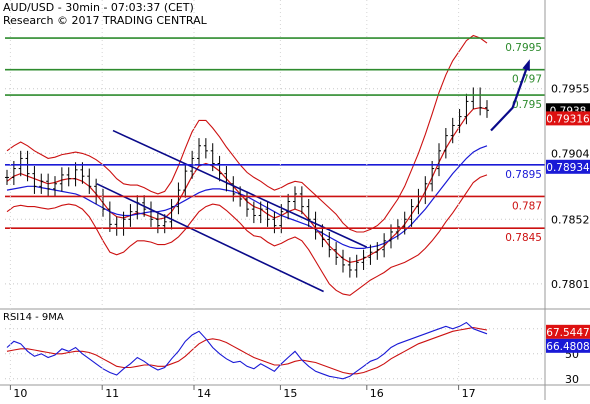 This screenshot has width=590, height=404. I want to click on level-label: 0.7995, so click(523, 48).